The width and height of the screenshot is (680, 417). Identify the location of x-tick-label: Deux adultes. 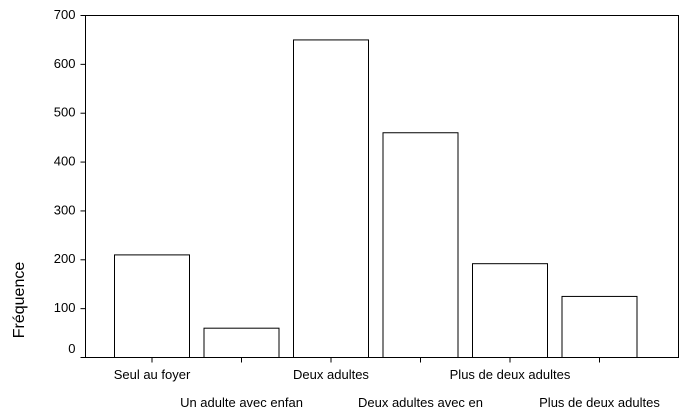
(331, 374).